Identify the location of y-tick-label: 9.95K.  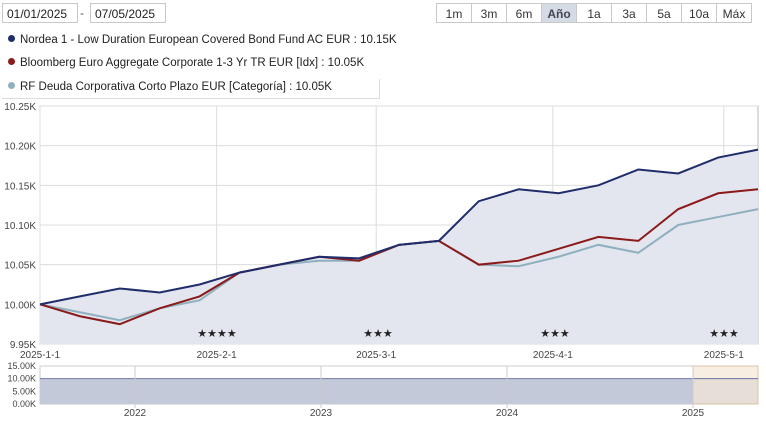
(23, 345).